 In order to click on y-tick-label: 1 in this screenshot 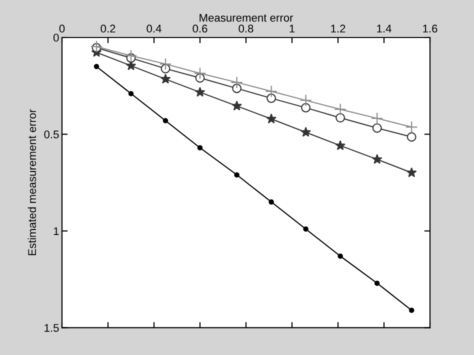, I will do `click(56, 231)`.